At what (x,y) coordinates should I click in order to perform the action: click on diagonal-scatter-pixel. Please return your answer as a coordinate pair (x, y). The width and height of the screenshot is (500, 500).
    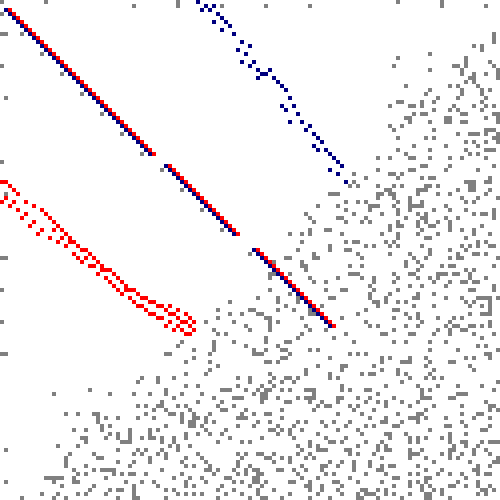
    Looking at the image, I should click on (202, 210).